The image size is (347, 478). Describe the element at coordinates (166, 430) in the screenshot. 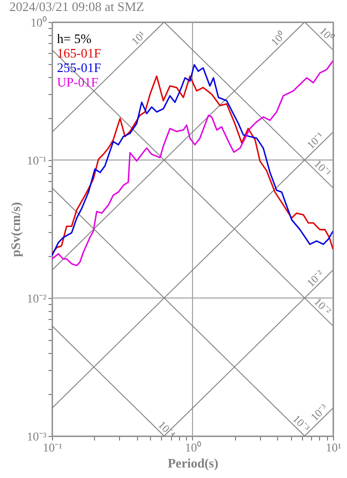

I see `annotation: 10⁻⁴` at that location.